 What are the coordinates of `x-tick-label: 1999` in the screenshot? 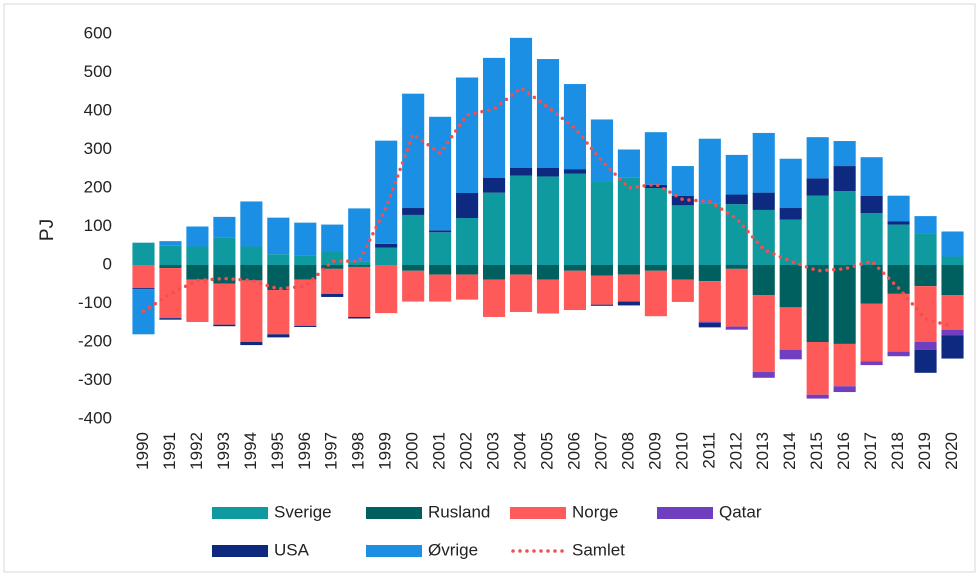 It's located at (385, 451).